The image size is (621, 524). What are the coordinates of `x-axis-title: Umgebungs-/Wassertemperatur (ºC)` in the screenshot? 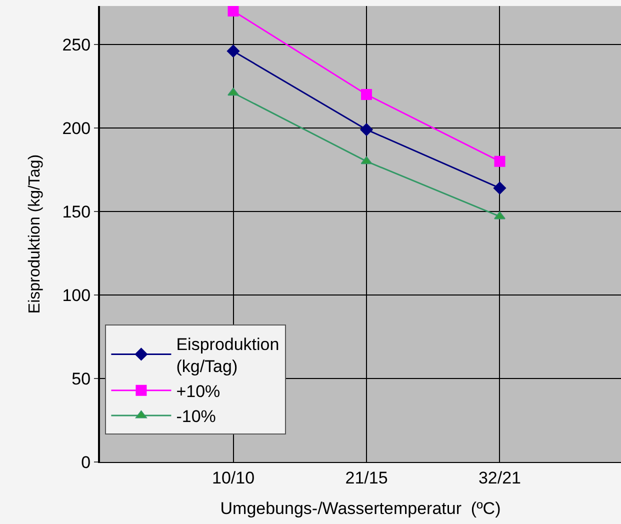 It's located at (360, 508).